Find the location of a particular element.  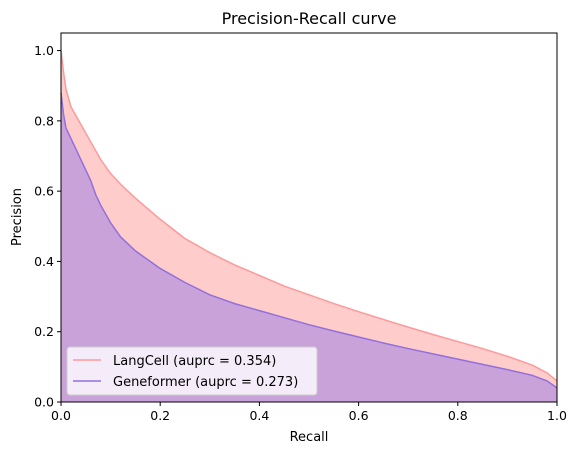

y-tick-label: 0.0 is located at coordinates (44, 402).